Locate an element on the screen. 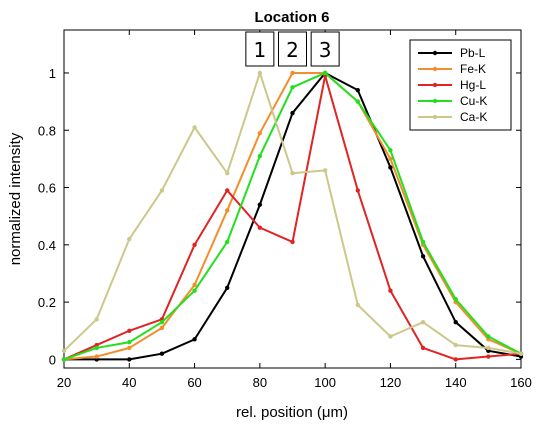 This screenshot has width=540, height=430. legend: Pb-L Fe-K Hg-L Cu-K Ca-K is located at coordinates (460, 85).